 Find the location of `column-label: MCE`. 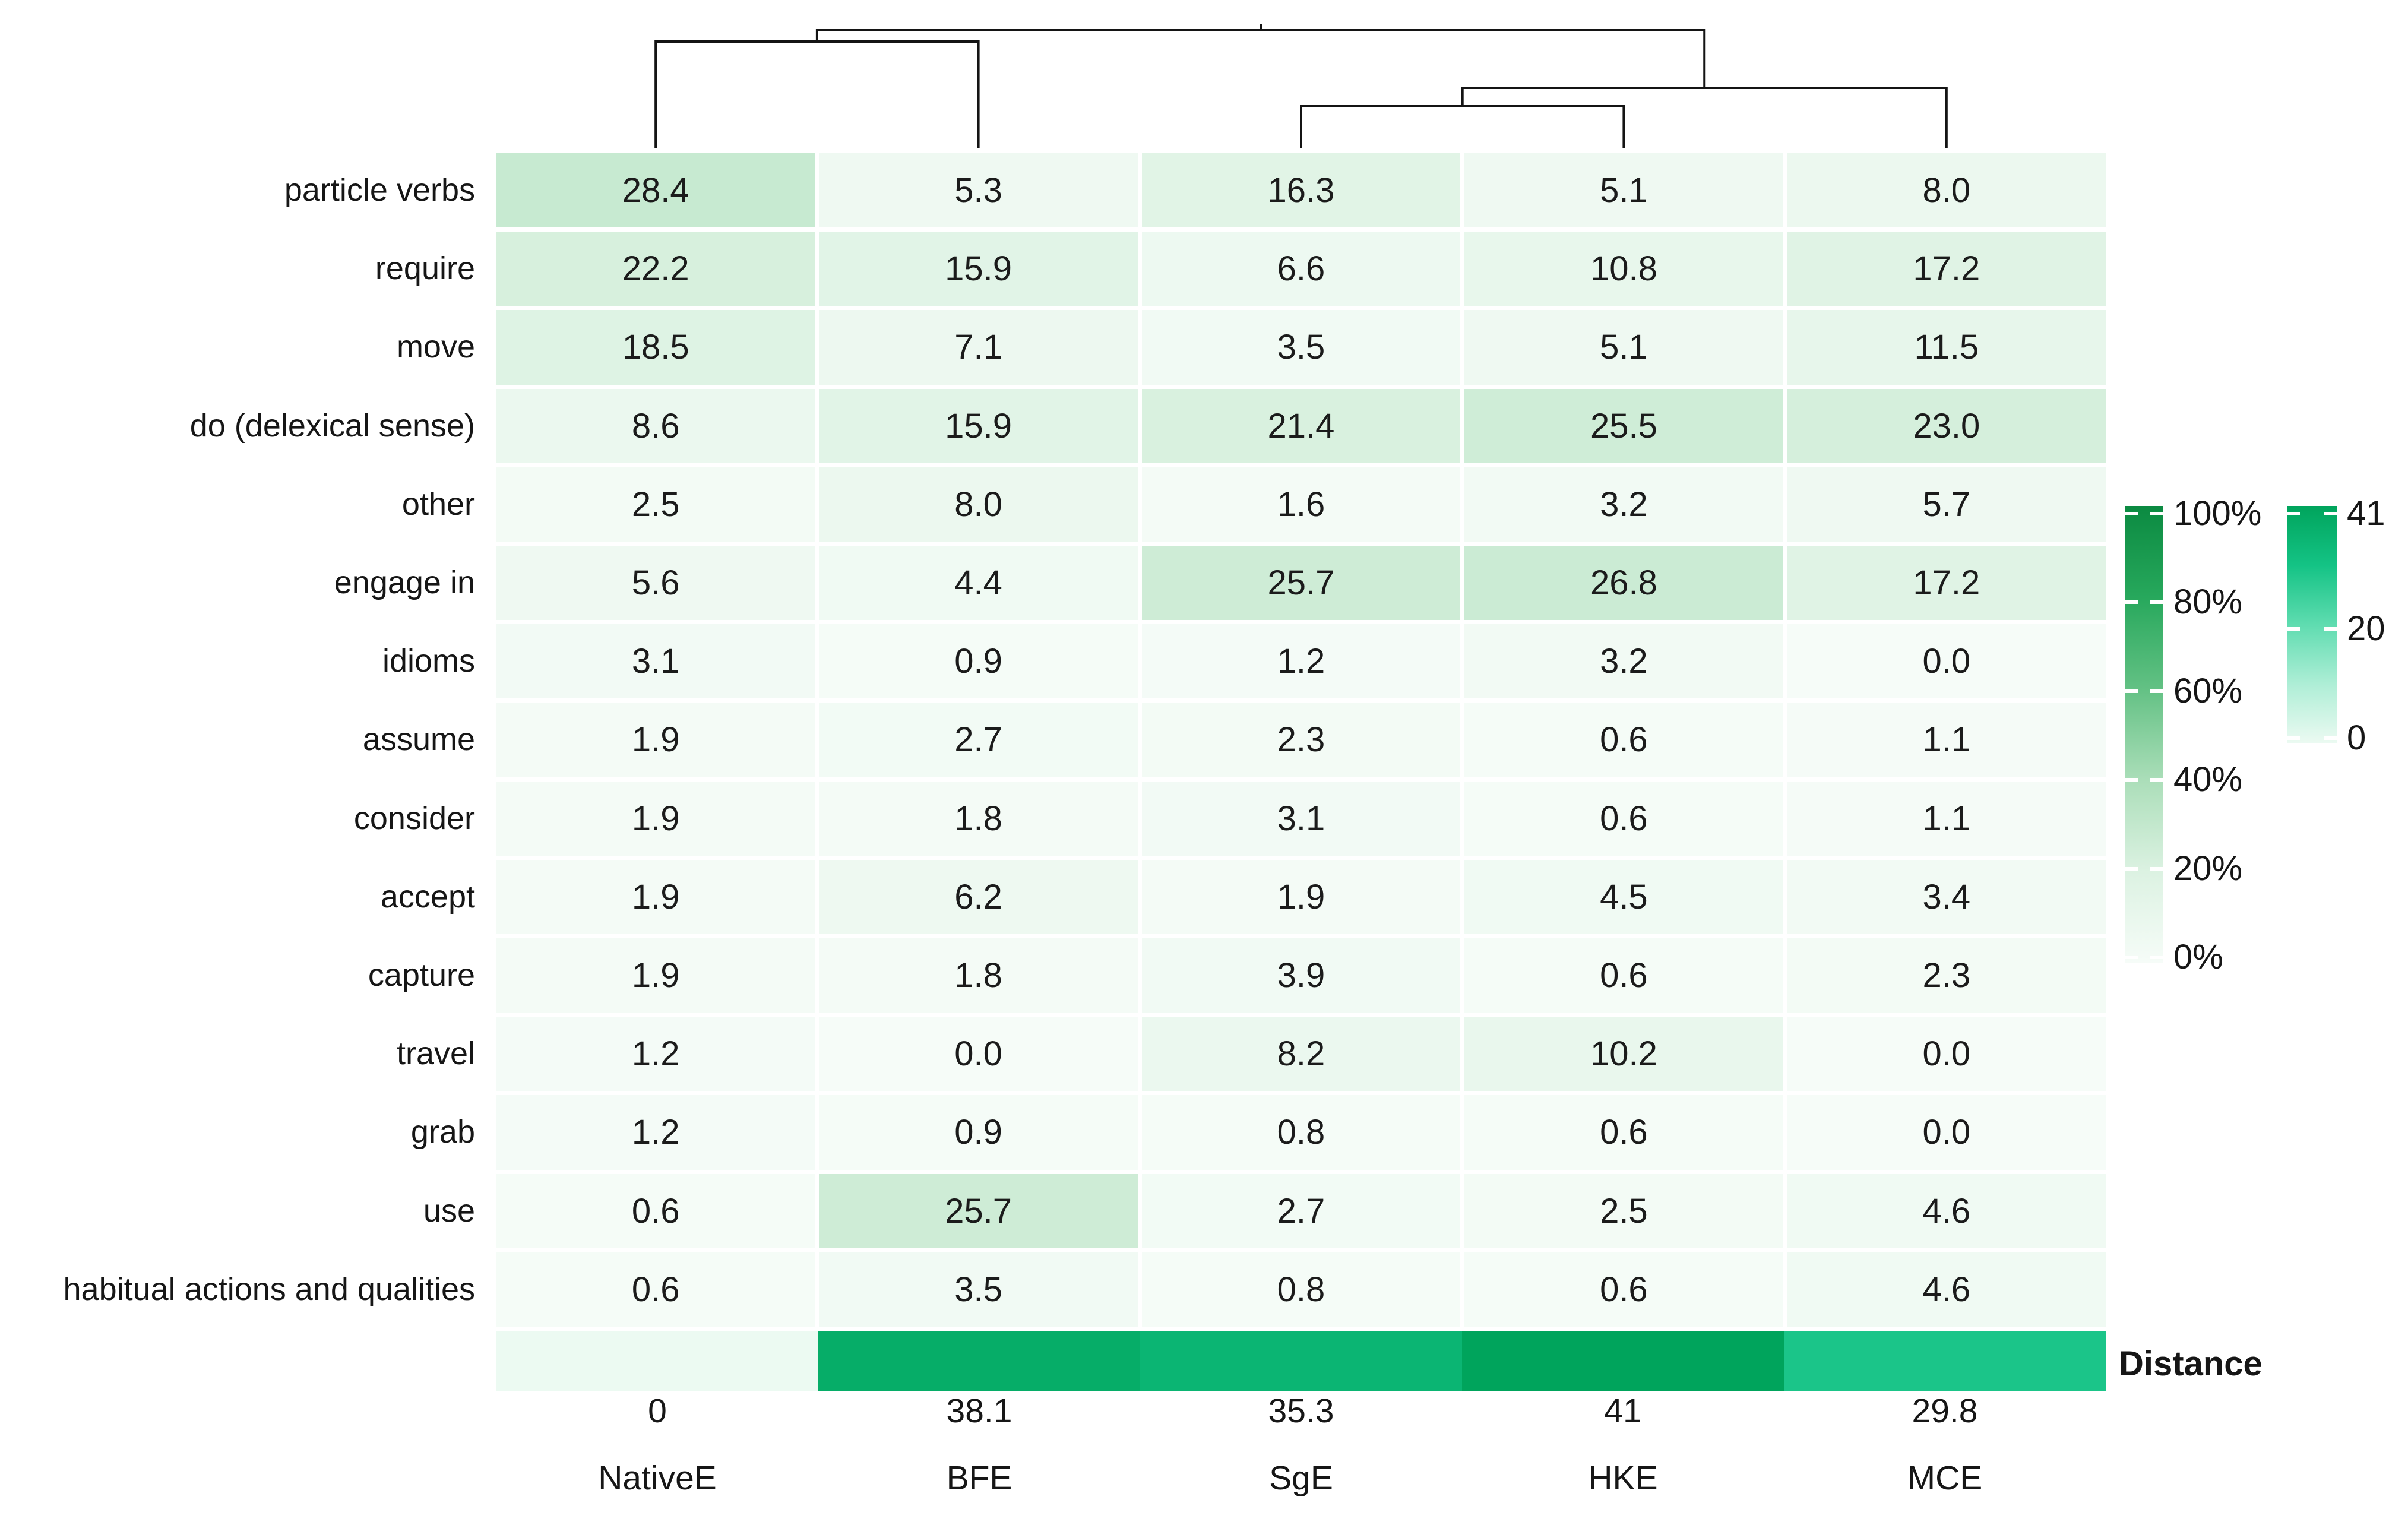

column-label: MCE is located at coordinates (1945, 1478).